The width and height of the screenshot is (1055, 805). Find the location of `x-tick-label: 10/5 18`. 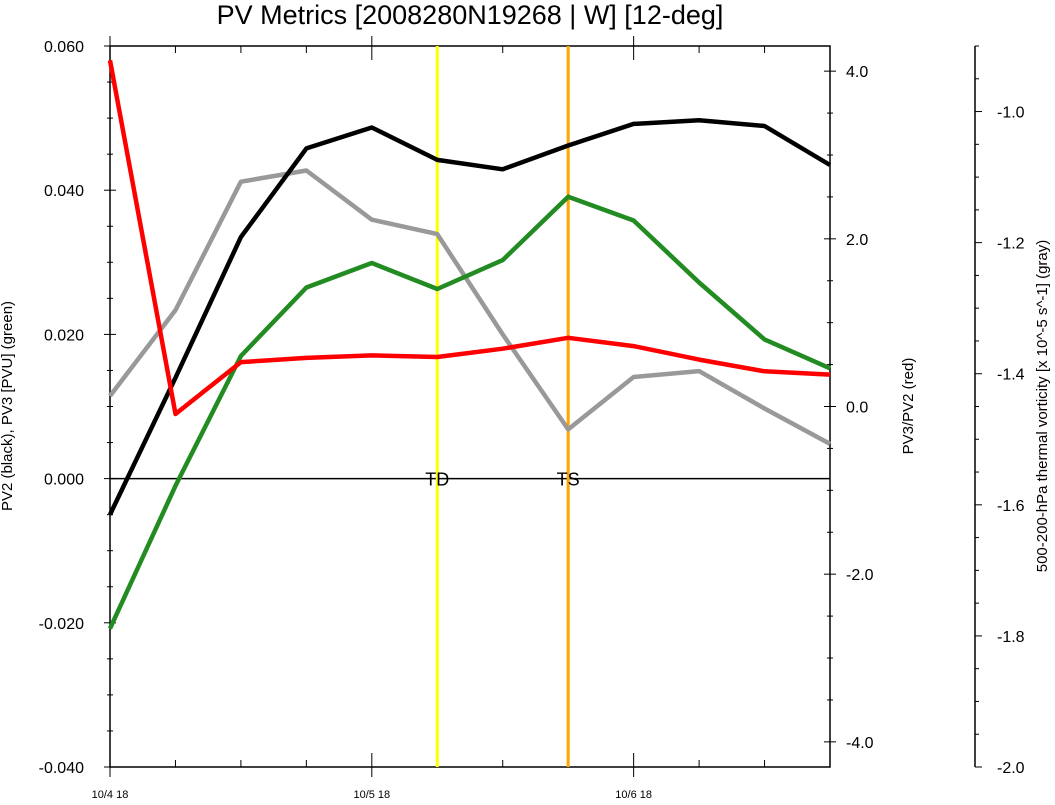

x-tick-label: 10/5 18 is located at coordinates (371, 795).